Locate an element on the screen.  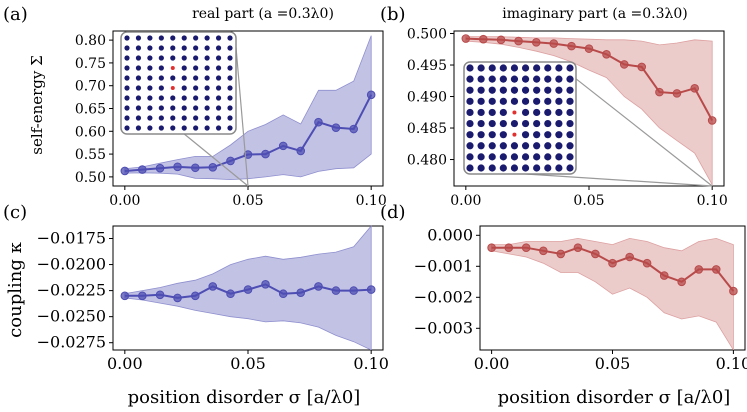
y-axis-label-a: self-energy Σ is located at coordinates (37, 105).